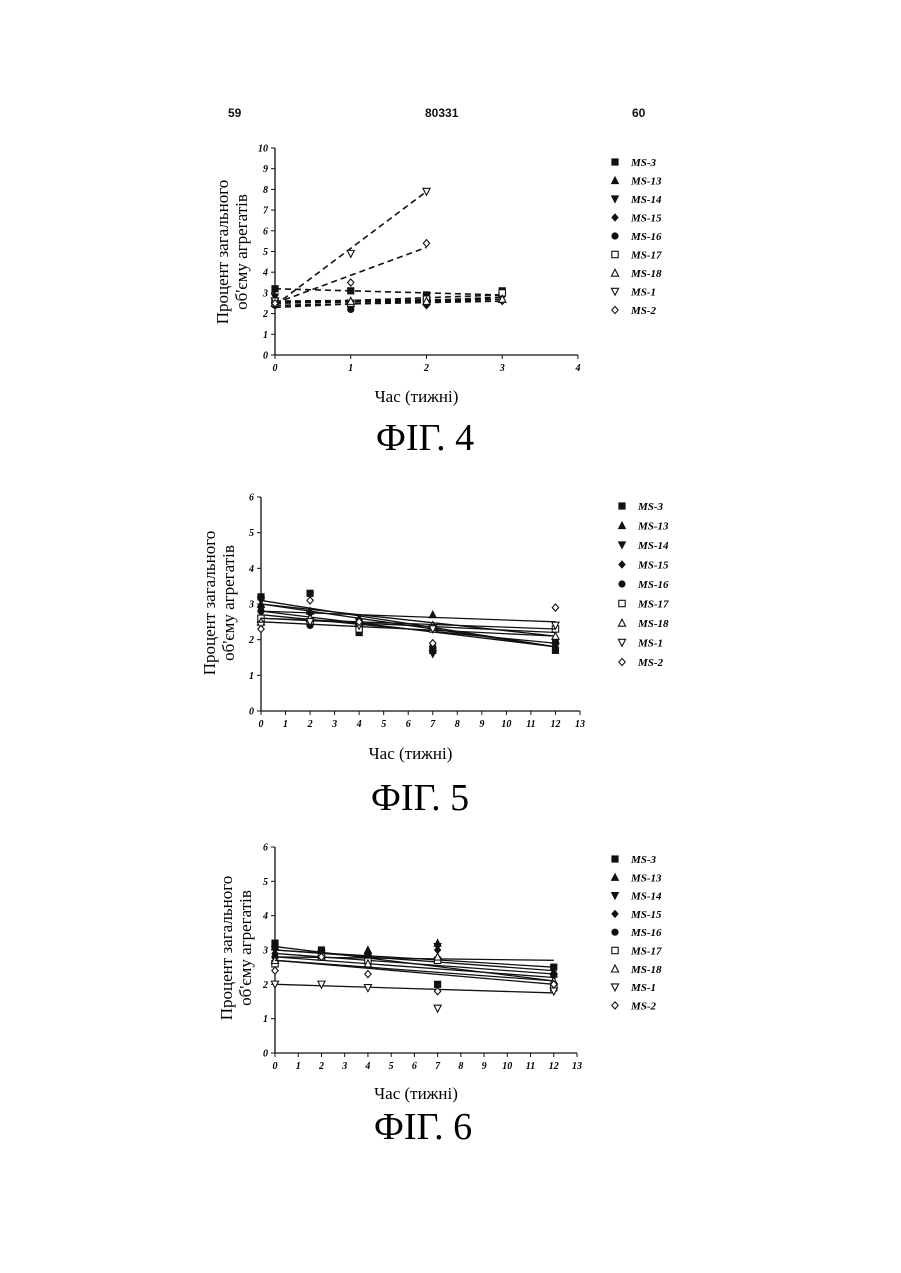  What do you see at coordinates (555, 724) in the screenshot?
I see `x-tick-label: 12` at bounding box center [555, 724].